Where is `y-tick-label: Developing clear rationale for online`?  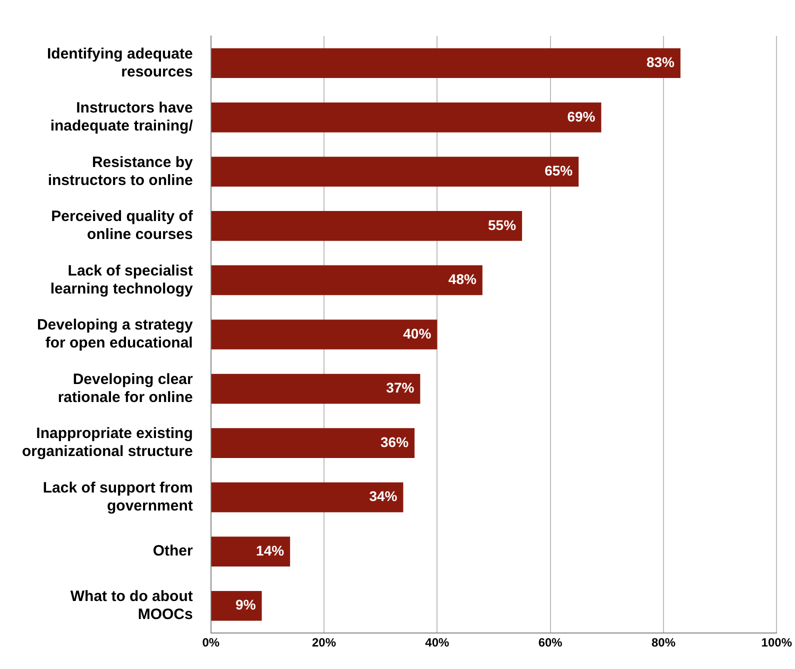
y-tick-label: Developing clear rationale for online is located at coordinates (126, 388).